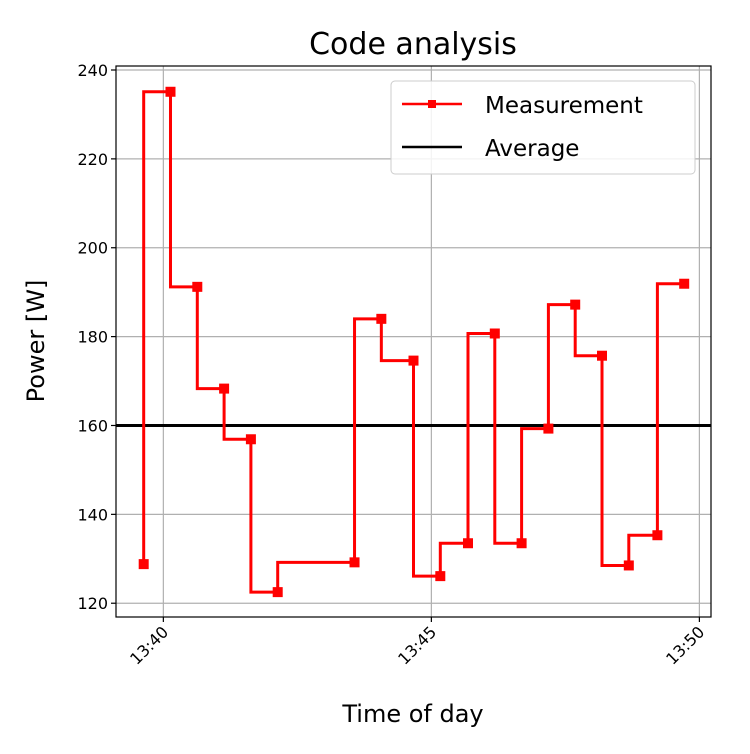 This screenshot has width=750, height=754. Describe the element at coordinates (417, 645) in the screenshot. I see `x-tick-label: 13:45` at that location.